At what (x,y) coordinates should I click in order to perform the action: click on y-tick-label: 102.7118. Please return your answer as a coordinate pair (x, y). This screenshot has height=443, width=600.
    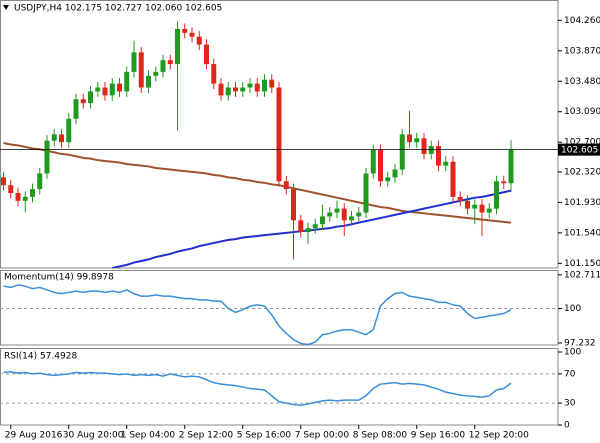
    Looking at the image, I should click on (582, 275).